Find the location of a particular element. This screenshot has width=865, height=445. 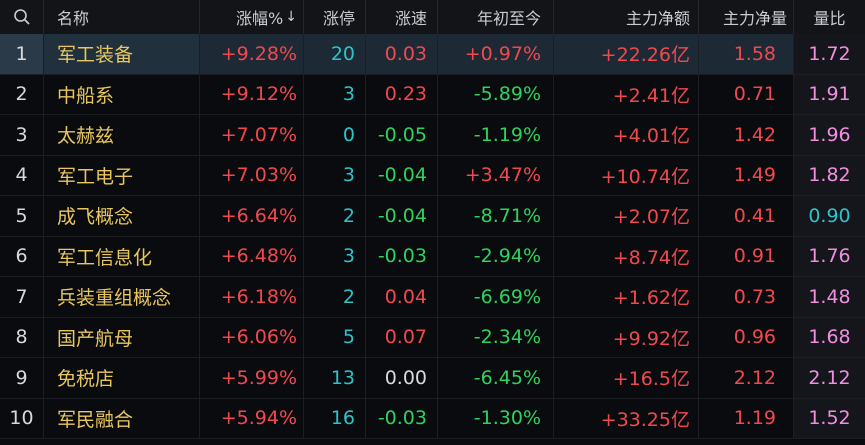

row-name: 兵装重组概念 is located at coordinates (122, 297).